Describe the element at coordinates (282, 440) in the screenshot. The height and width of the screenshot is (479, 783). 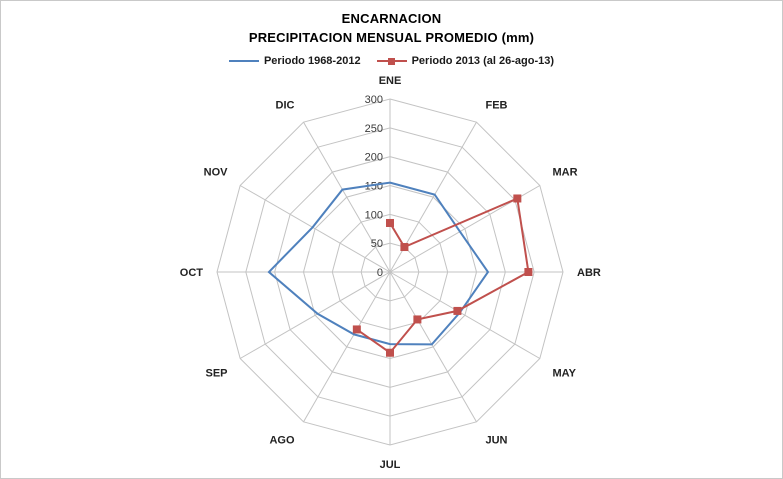
I see `month-label-ago: AGO` at that location.